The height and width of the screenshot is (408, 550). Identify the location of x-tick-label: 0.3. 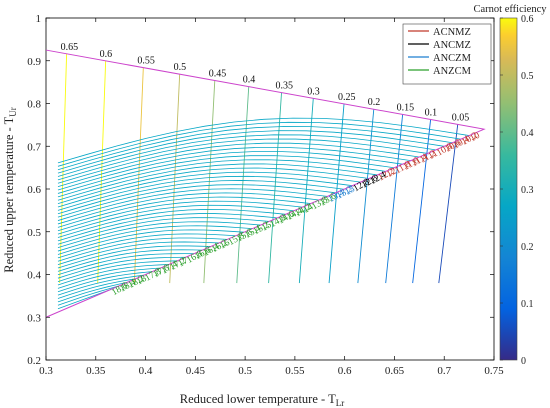
(46, 371).